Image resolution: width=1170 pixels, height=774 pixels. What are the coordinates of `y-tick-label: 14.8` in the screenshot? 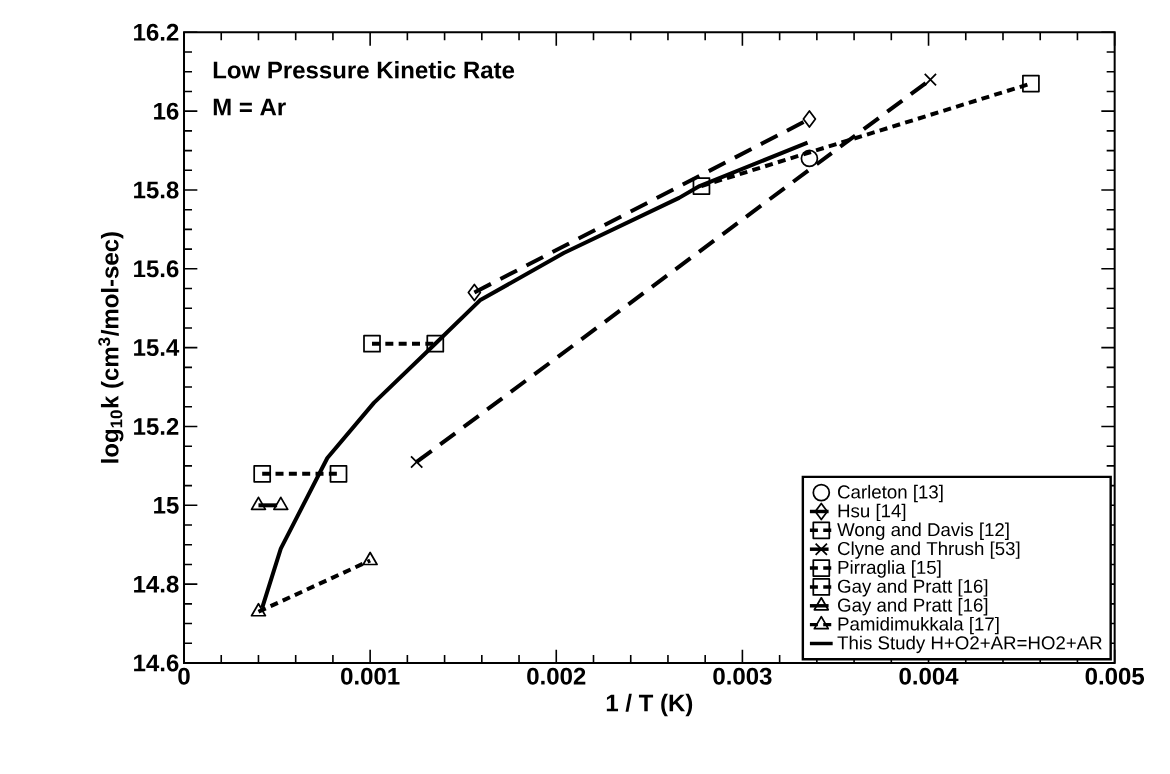 It's located at (156, 584).